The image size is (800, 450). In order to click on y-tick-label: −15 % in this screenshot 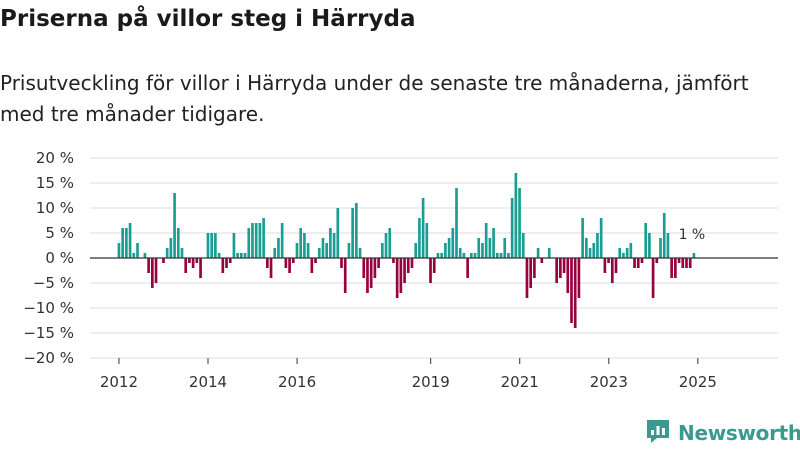, I will do `click(48, 333)`.